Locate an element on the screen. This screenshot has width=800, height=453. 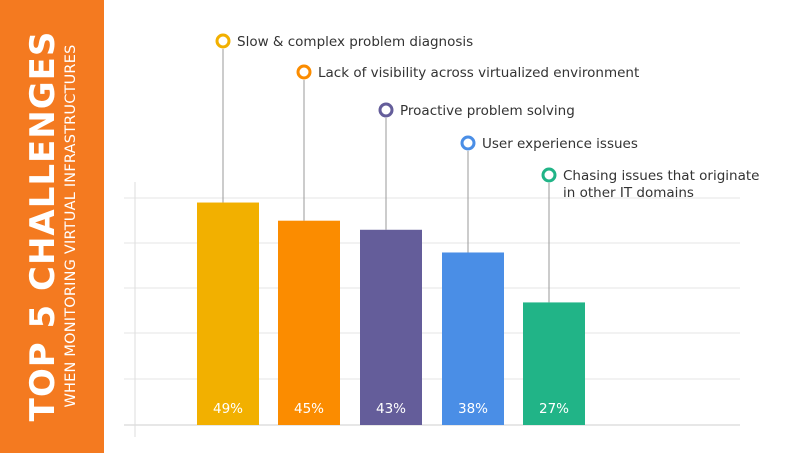
data-label: 38% is located at coordinates (473, 409).